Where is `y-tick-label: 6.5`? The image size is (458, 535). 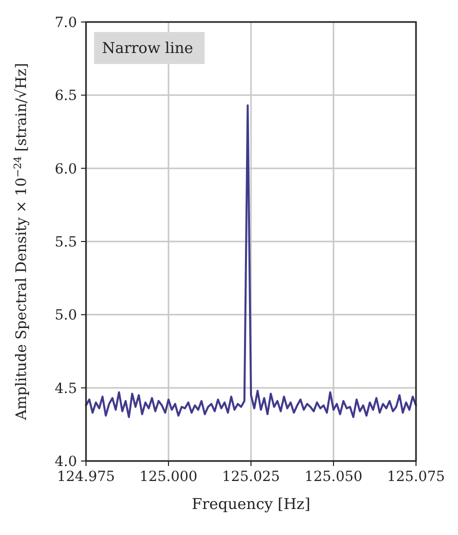
y-tick-label: 6.5 is located at coordinates (65, 96).